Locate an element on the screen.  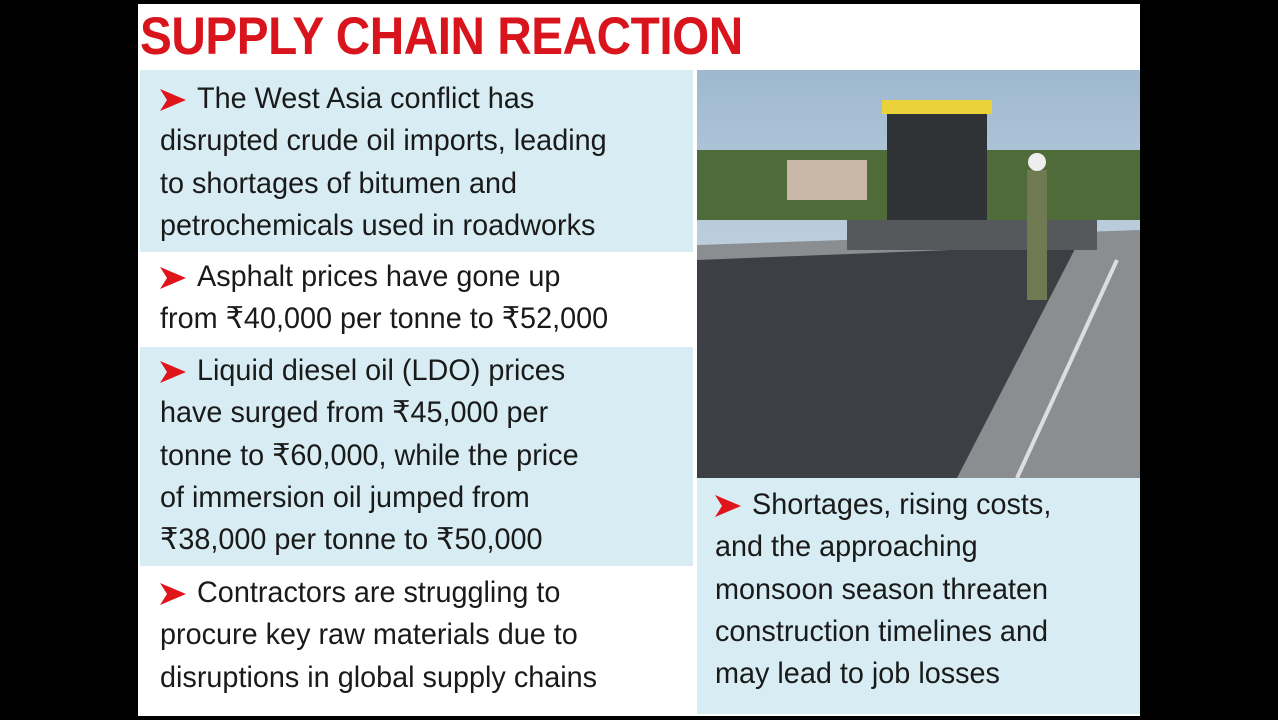
bullet-line: petrochemicals used in roadworks is located at coordinates (378, 225).